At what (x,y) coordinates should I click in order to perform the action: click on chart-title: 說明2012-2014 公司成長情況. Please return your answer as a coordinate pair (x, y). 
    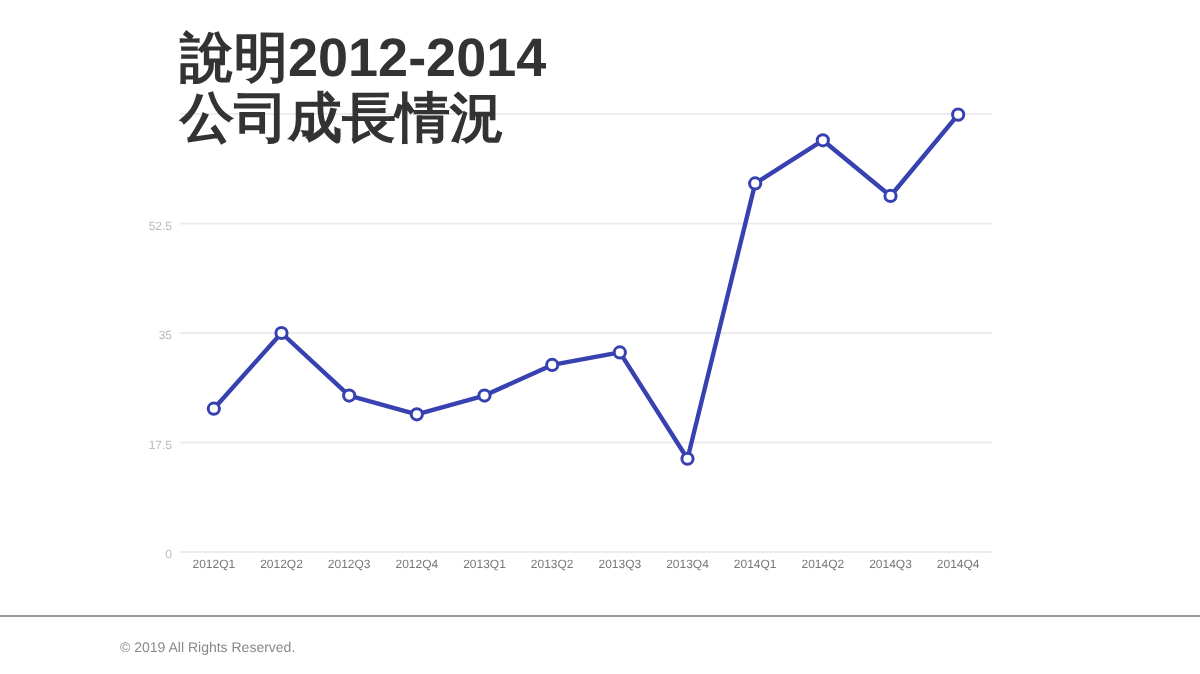
    Looking at the image, I should click on (362, 88).